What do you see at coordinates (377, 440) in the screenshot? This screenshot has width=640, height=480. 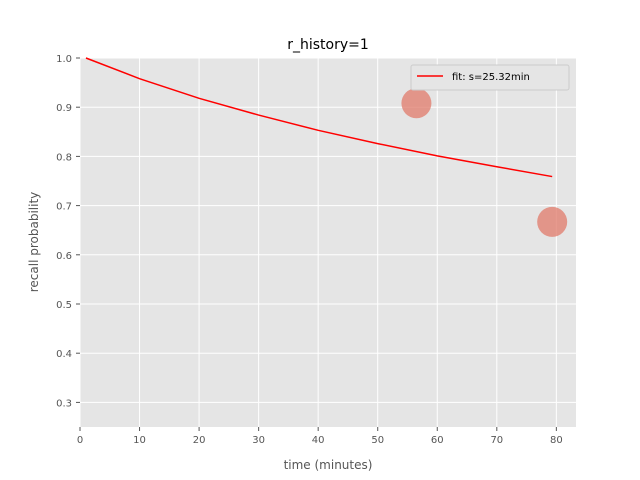 I see `x-tick-label: 50` at bounding box center [377, 440].